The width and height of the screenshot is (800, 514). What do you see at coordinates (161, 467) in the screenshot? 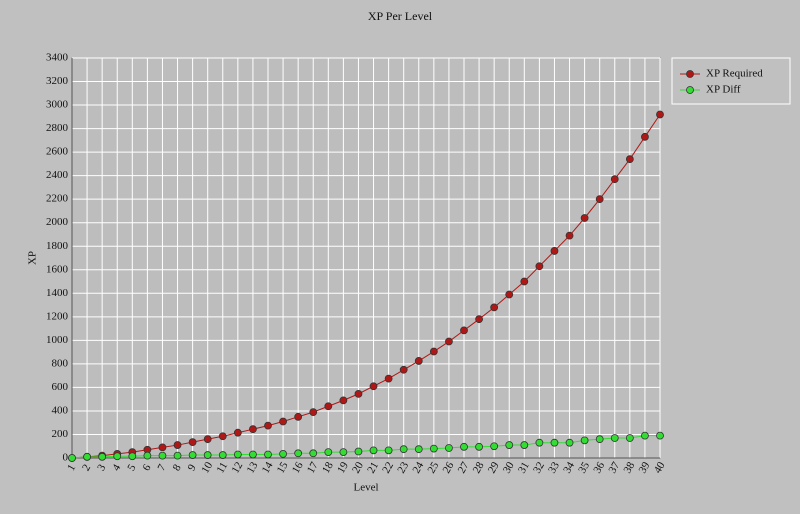
I see `x-tick-label: 7` at bounding box center [161, 467].